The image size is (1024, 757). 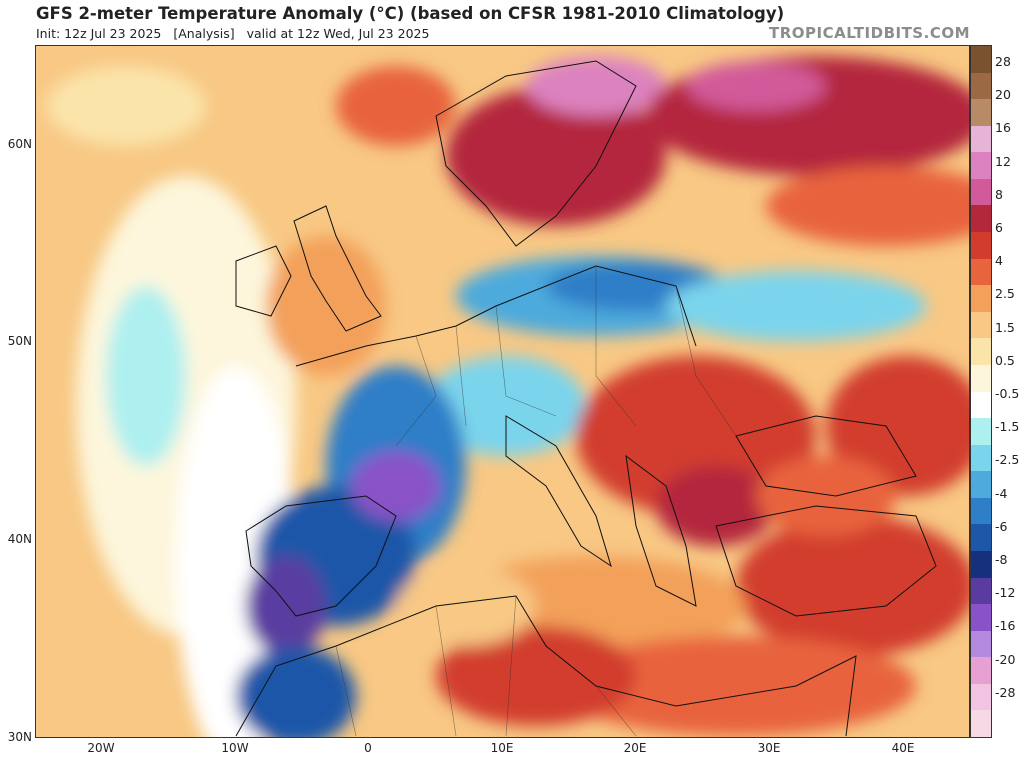 What do you see at coordinates (502, 748) in the screenshot?
I see `lon-label-10e: 10E` at bounding box center [502, 748].